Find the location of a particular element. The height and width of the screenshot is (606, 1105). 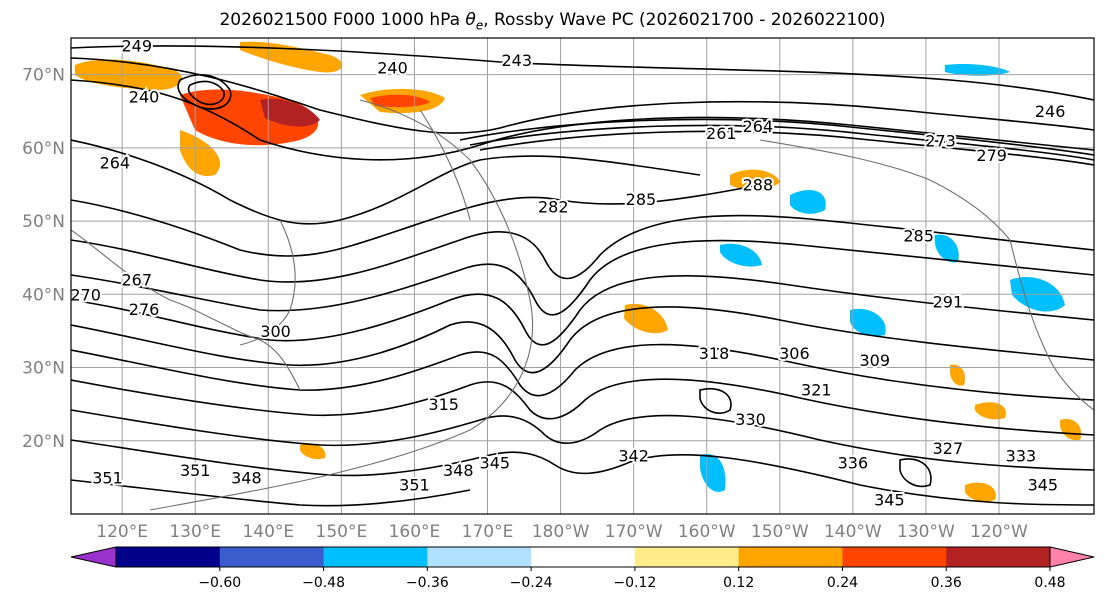

colorbar-tick-label: 0.12 is located at coordinates (738, 583).